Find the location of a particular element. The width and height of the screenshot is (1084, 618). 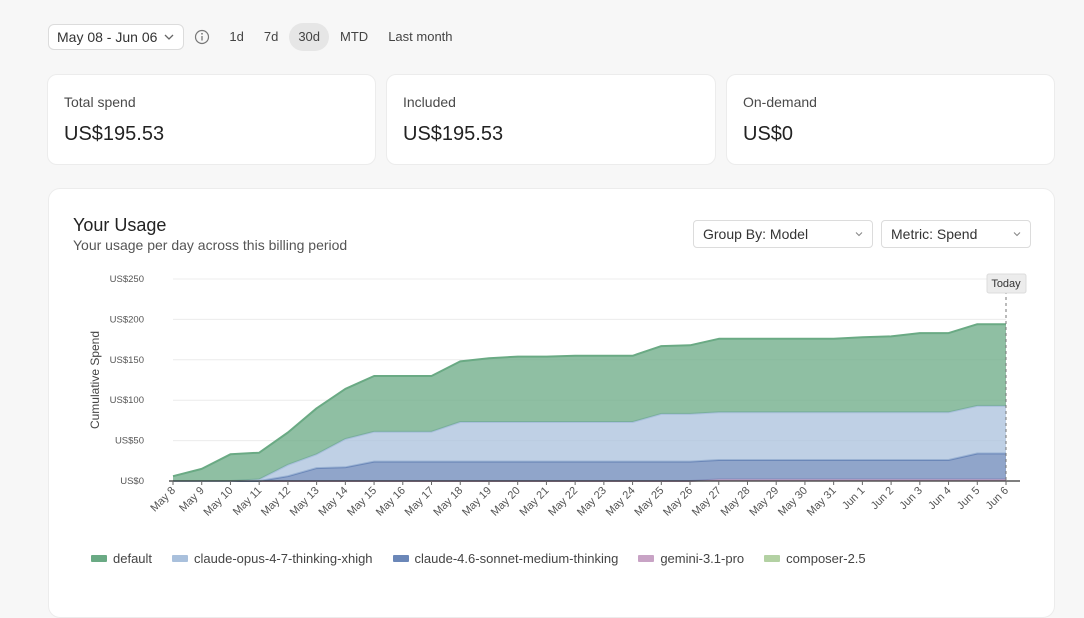

x-tick-label: May 19 is located at coordinates (477, 502).